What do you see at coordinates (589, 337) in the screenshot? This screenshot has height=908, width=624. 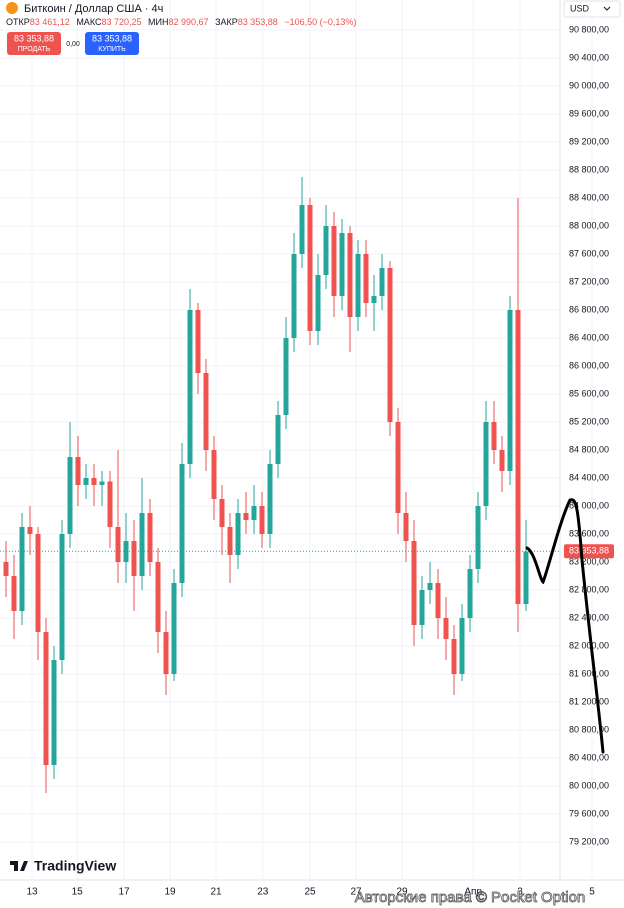 I see `y-tick-label: 86 400,00` at bounding box center [589, 337].